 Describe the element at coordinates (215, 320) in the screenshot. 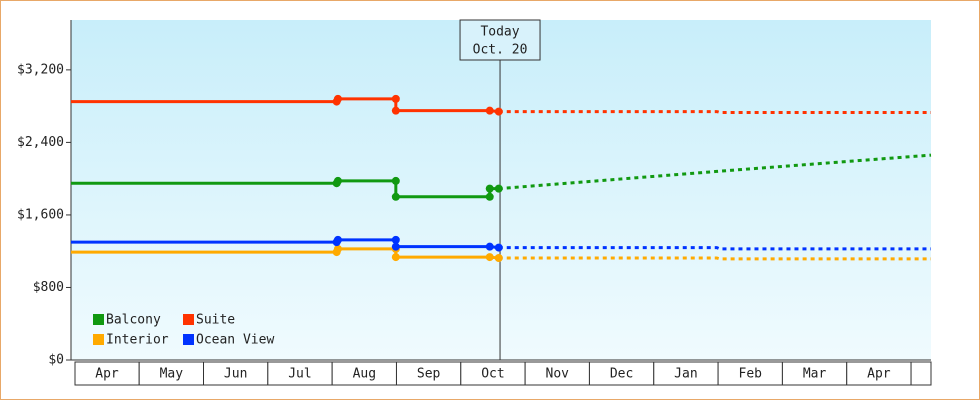

I see `legend-label: Suite` at that location.